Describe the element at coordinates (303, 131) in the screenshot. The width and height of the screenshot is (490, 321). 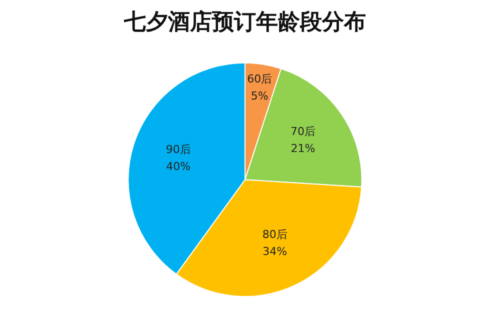
I see `slice-label: 70后` at that location.